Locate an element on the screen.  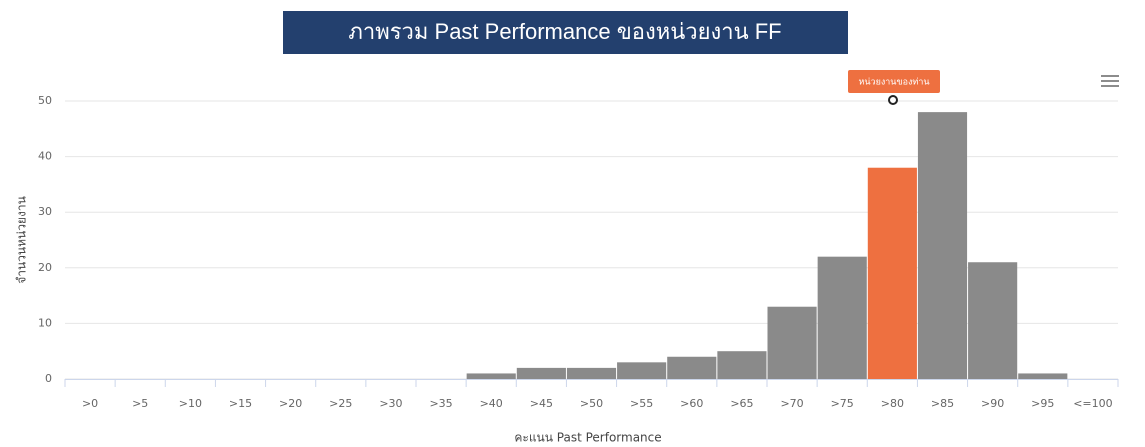
x-tick-label: >10 is located at coordinates (190, 403).